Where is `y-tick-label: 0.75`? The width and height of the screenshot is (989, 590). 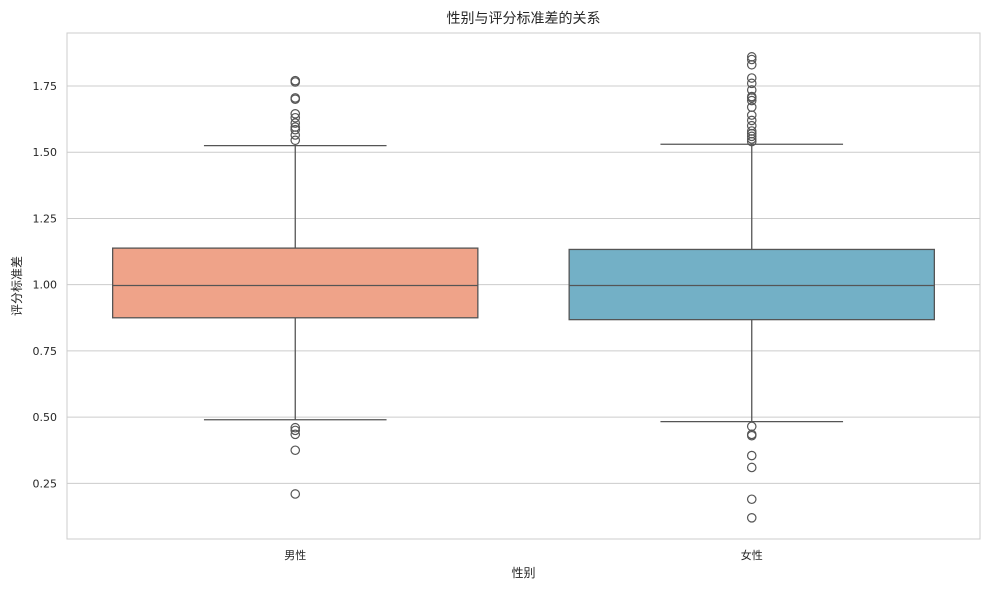 y-tick-label: 0.75 is located at coordinates (45, 351).